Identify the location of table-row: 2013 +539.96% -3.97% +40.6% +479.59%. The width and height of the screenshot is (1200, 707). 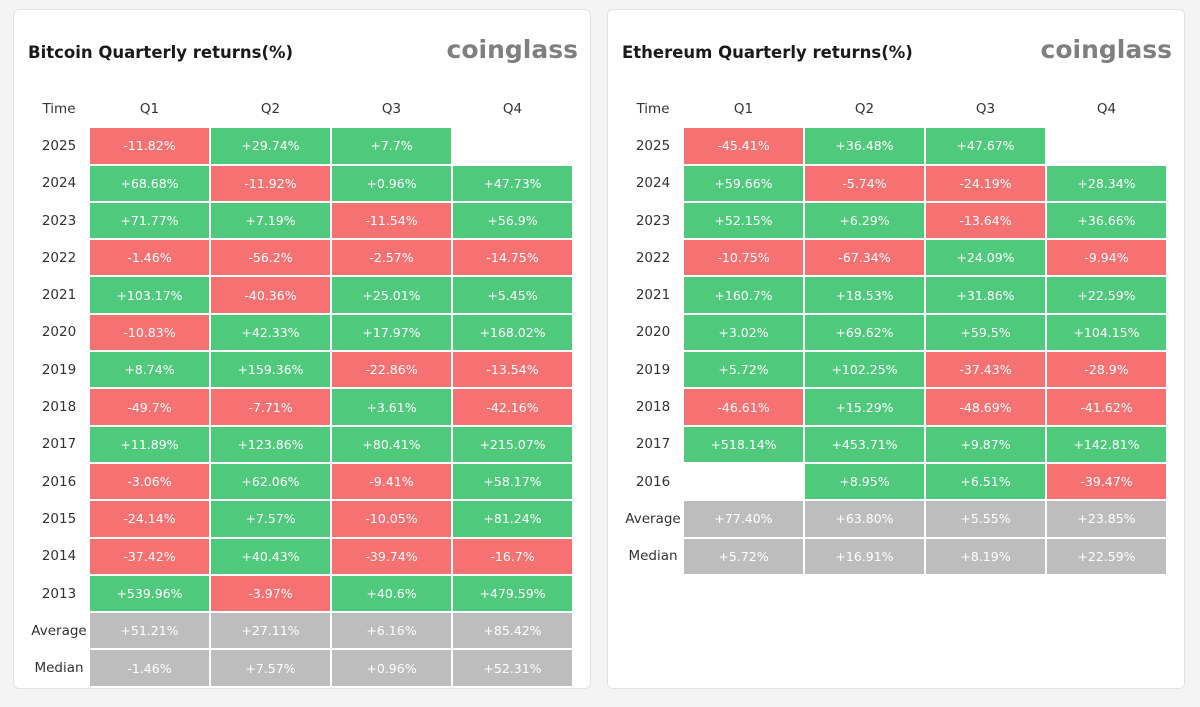
(301, 593).